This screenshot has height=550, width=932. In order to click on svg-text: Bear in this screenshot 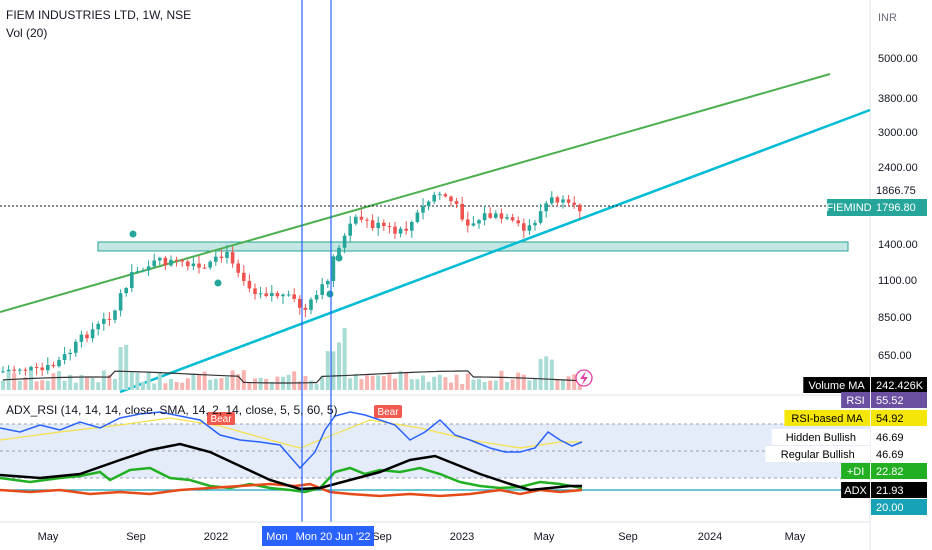, I will do `click(388, 412)`.